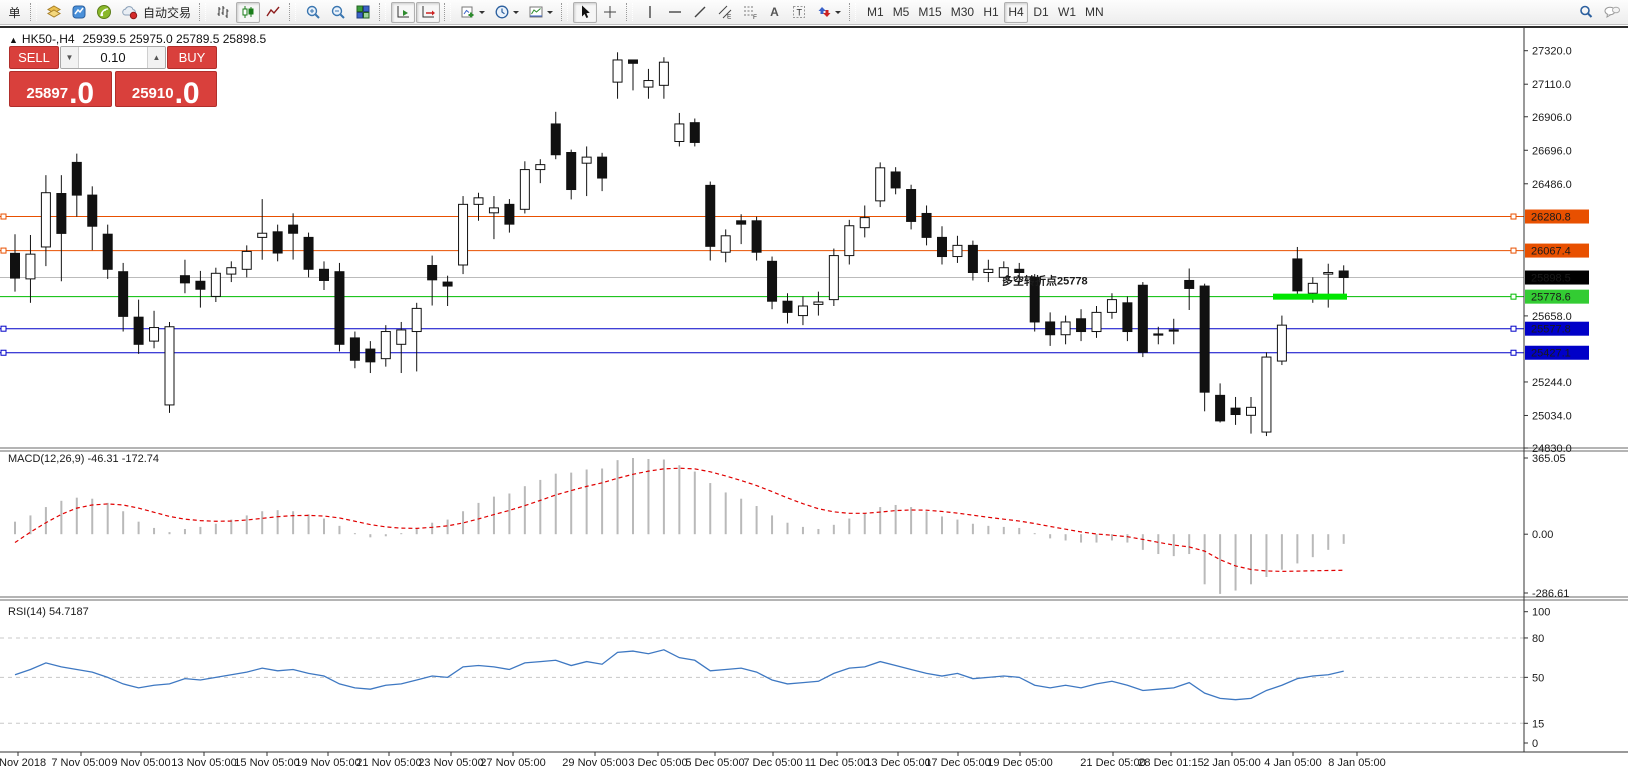  Describe the element at coordinates (799, 12) in the screenshot. I see `text-label-tool-button: T` at that location.